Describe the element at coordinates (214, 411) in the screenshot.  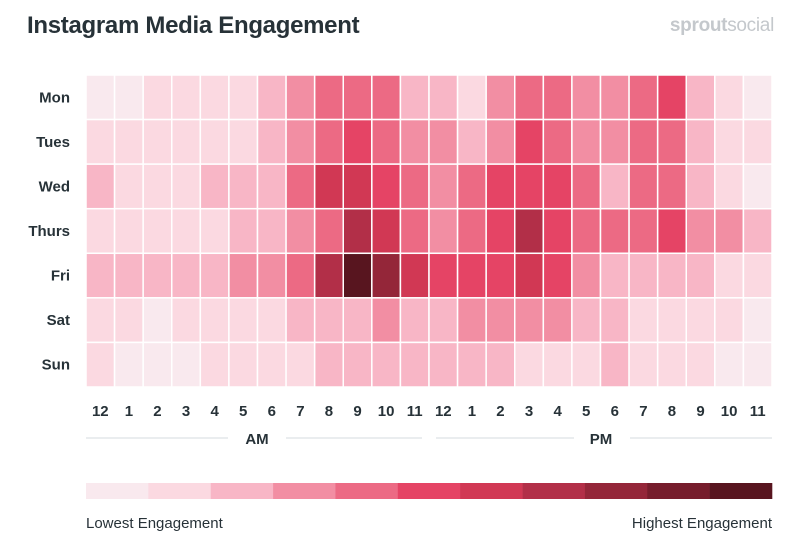
I see `hour-label-4: 4` at that location.